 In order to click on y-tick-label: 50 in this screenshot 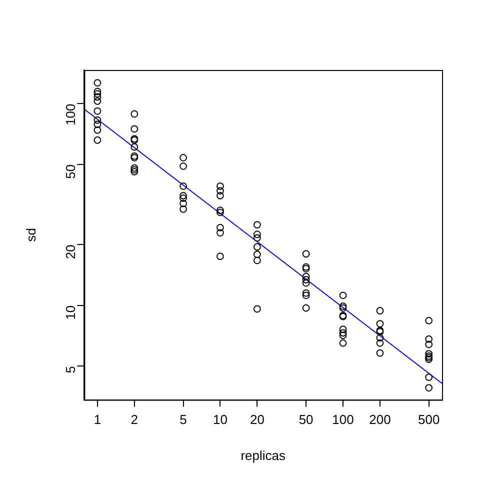, I will do `click(70, 171)`.